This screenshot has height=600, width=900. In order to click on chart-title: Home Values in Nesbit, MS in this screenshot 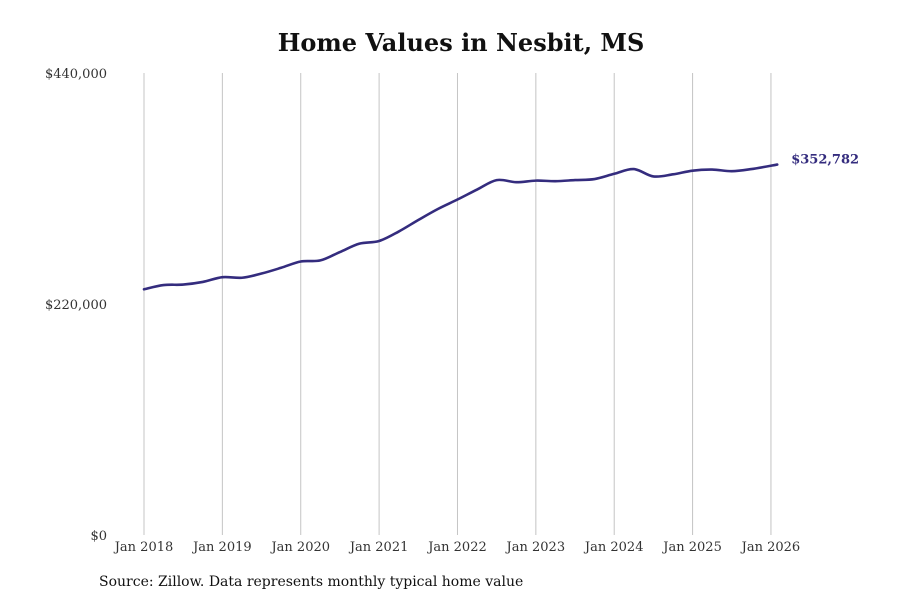, I will do `click(461, 42)`.